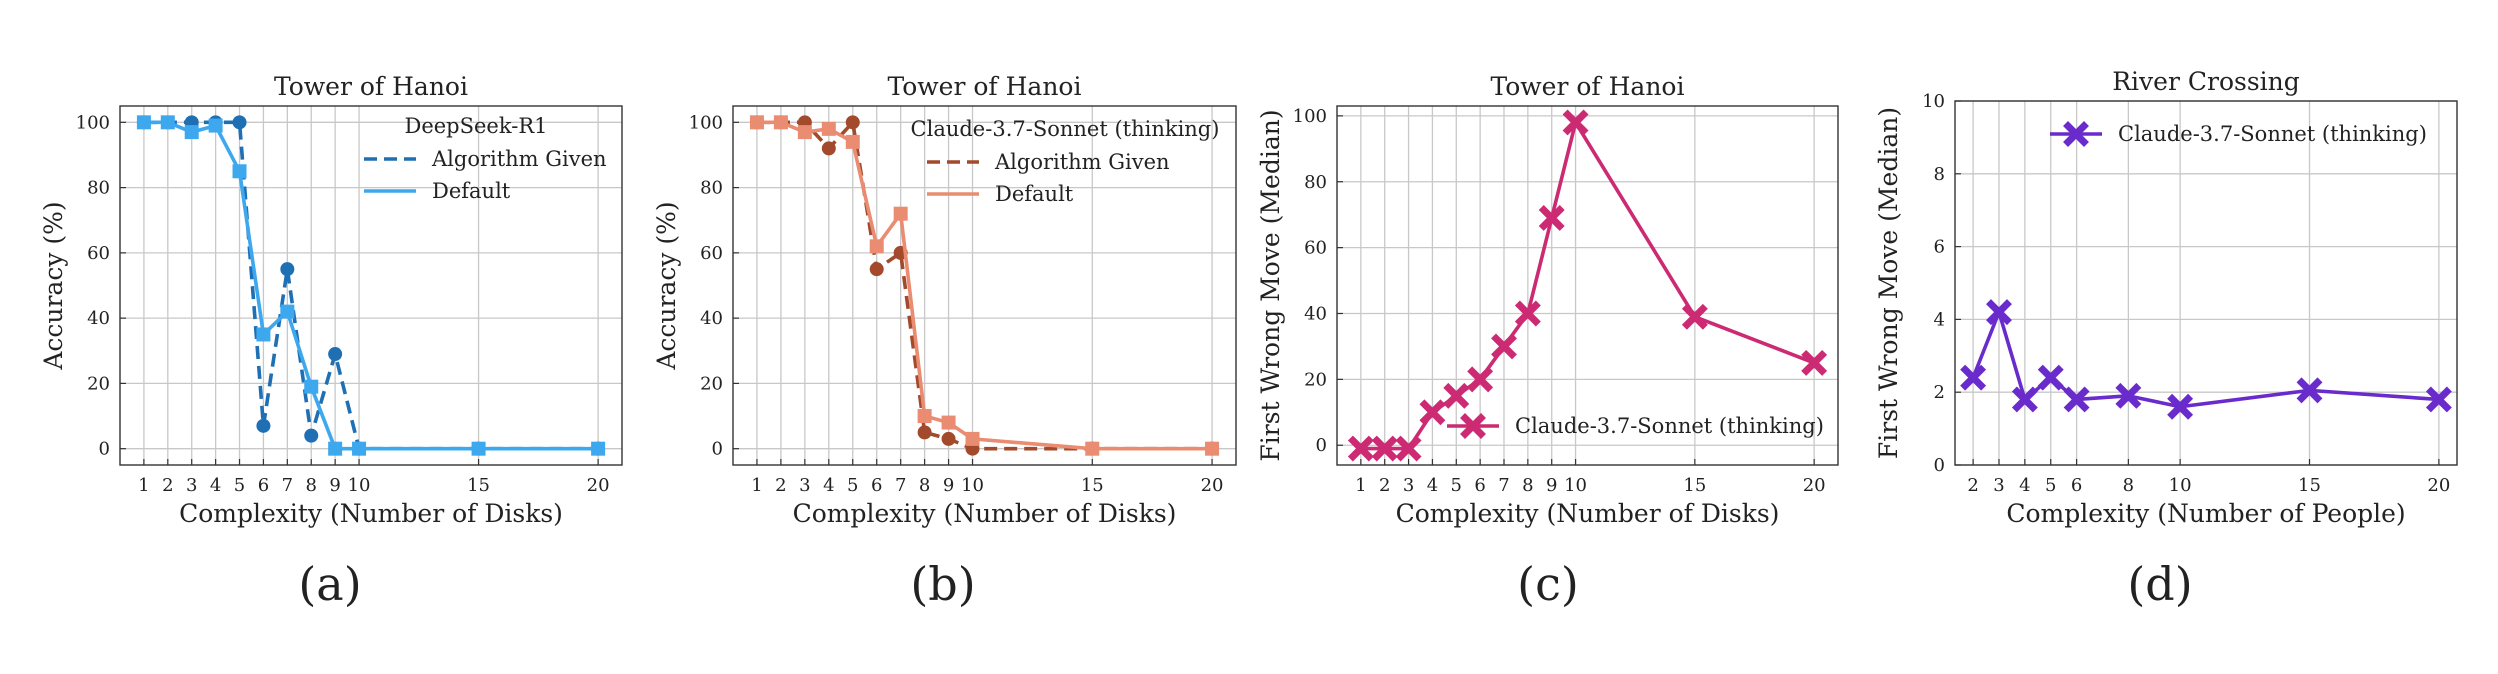 The image size is (2498, 674). What do you see at coordinates (942, 584) in the screenshot?
I see `panel-caption: (b)` at bounding box center [942, 584].